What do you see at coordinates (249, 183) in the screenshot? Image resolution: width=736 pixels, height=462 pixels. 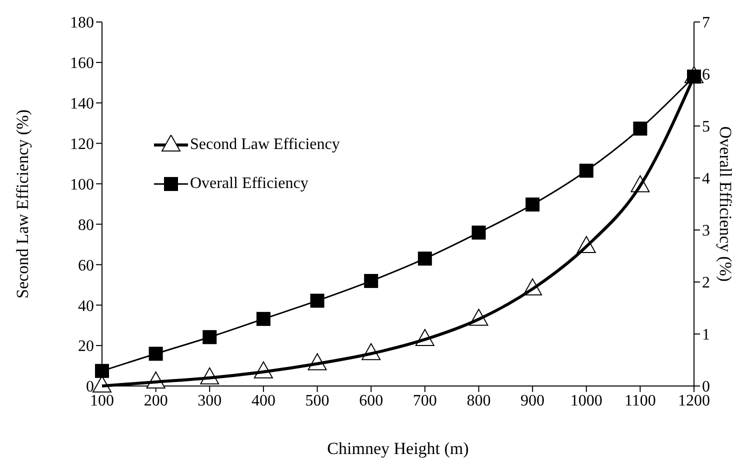 I see `legend-label: Overall Efficiency` at bounding box center [249, 183].